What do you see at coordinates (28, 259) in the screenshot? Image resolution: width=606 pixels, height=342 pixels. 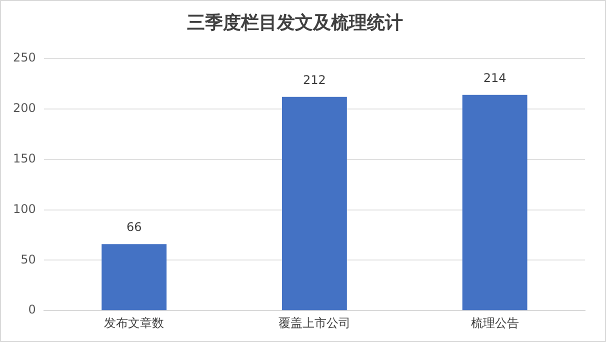 I see `y-tick-label: 50` at bounding box center [28, 259].